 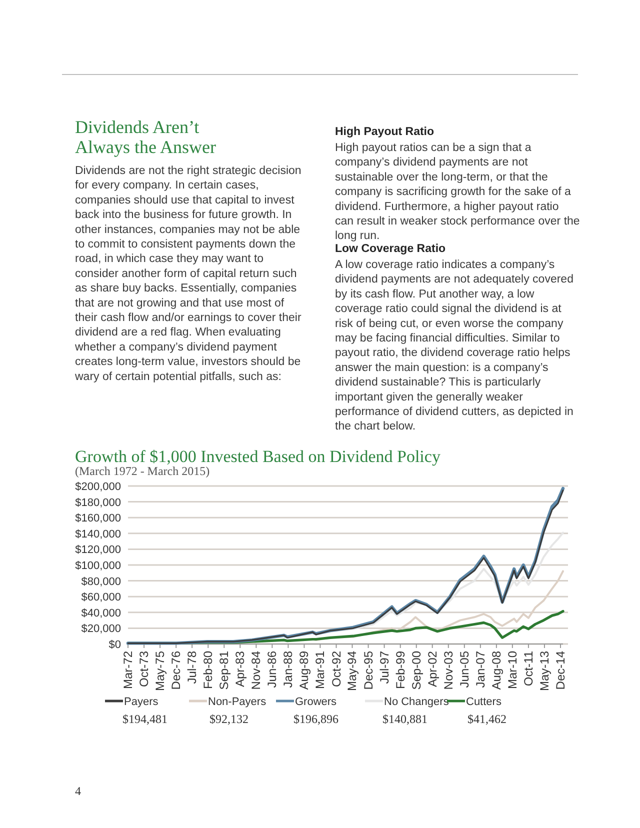 What do you see at coordinates (192, 667) in the screenshot?
I see `x-tick-label: Jul-78` at bounding box center [192, 667].